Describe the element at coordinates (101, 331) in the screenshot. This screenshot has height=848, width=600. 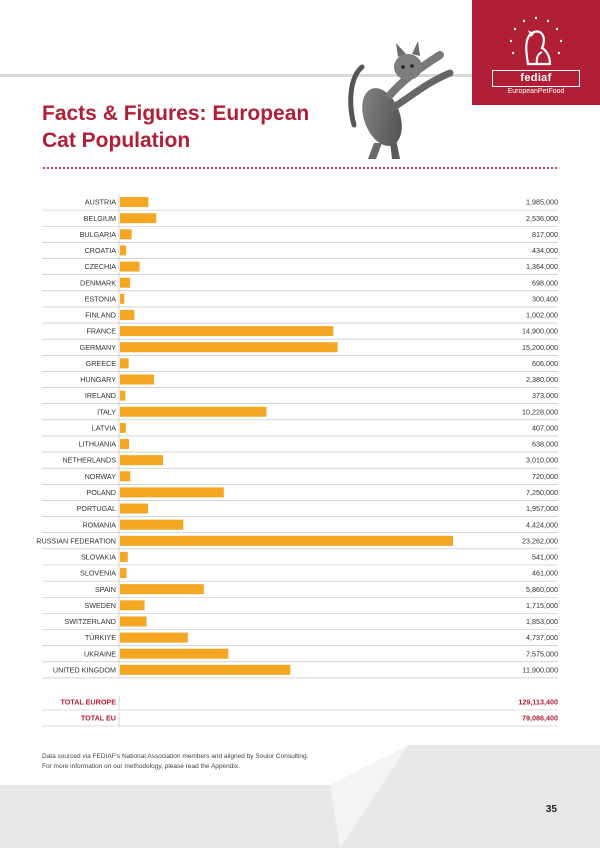
I see `category-label: FRANCE` at that location.